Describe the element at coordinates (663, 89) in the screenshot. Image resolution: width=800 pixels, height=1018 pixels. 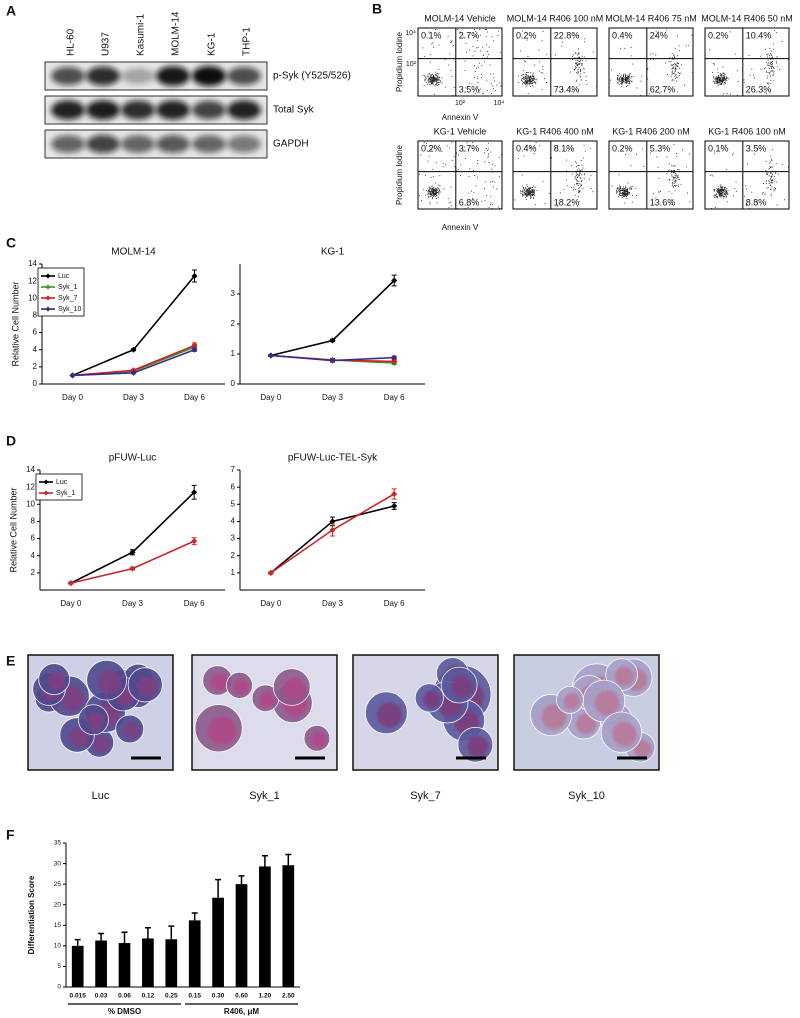
I see `quadrant-lr: 62.7%` at that location.